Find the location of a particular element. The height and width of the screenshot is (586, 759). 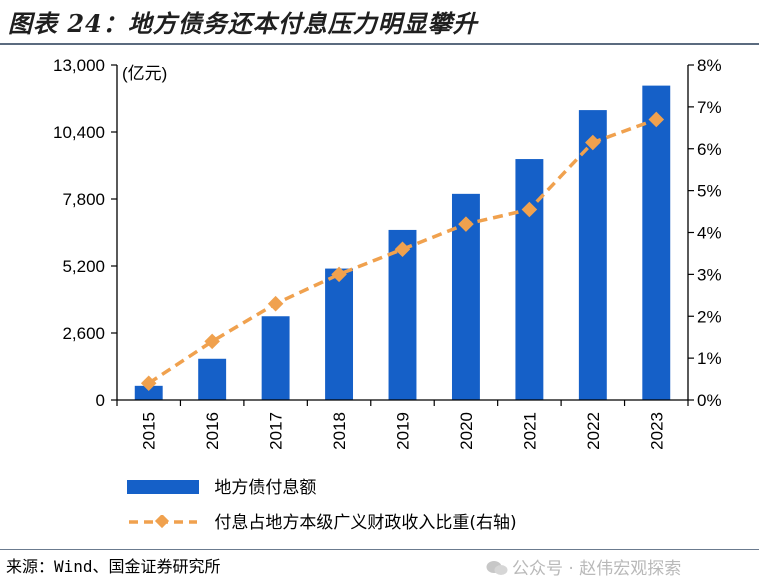

x-axis-category-label: 2018 is located at coordinates (339, 431).